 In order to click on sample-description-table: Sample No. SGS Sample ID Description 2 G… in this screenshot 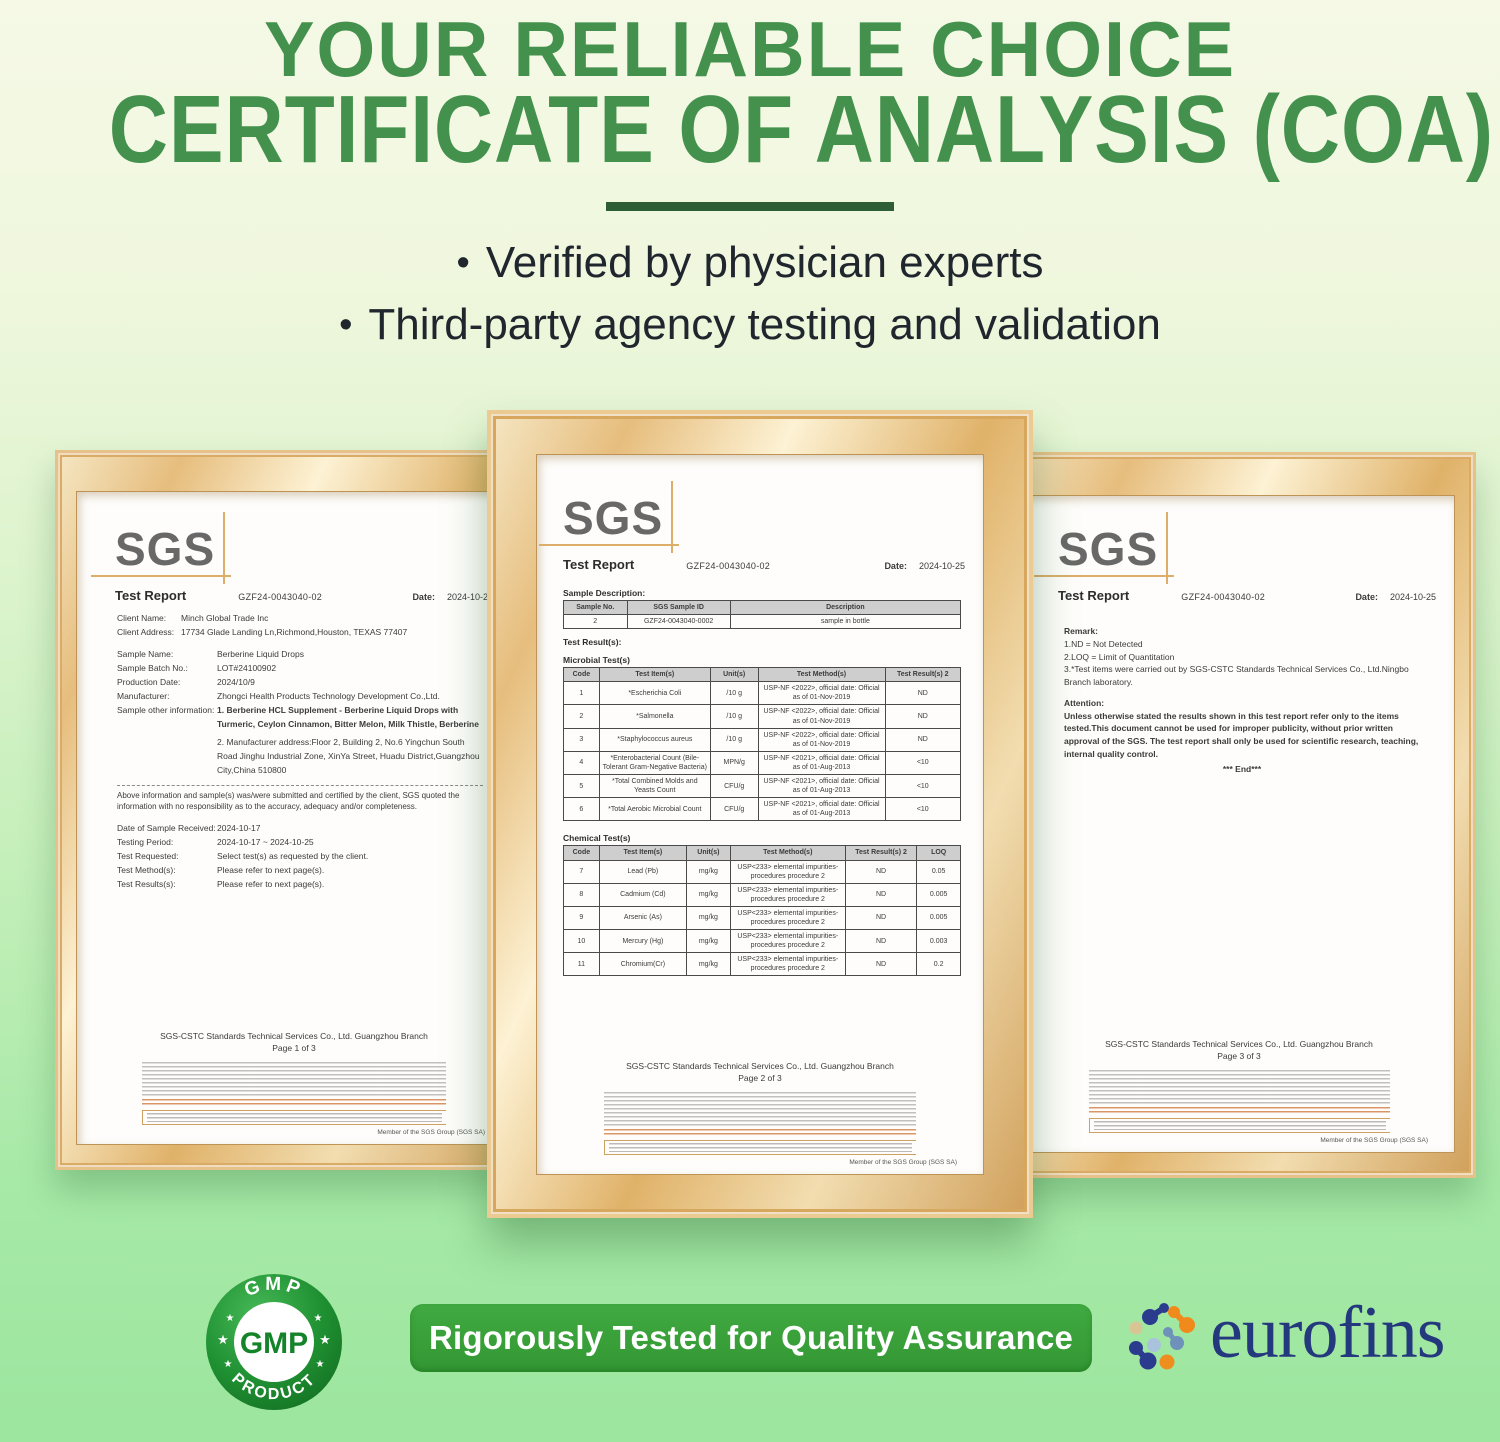, I will do `click(762, 614)`.